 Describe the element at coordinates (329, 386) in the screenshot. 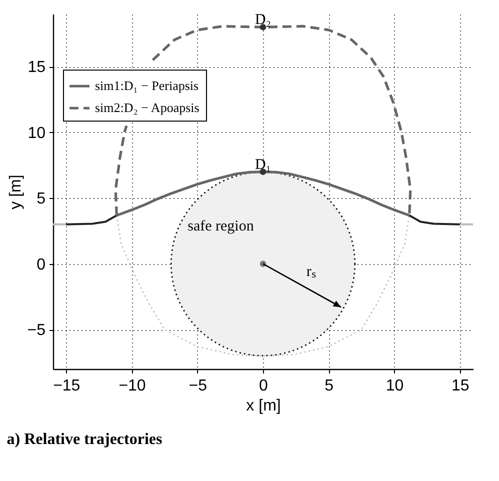

I see `x-tick-label: 5` at that location.